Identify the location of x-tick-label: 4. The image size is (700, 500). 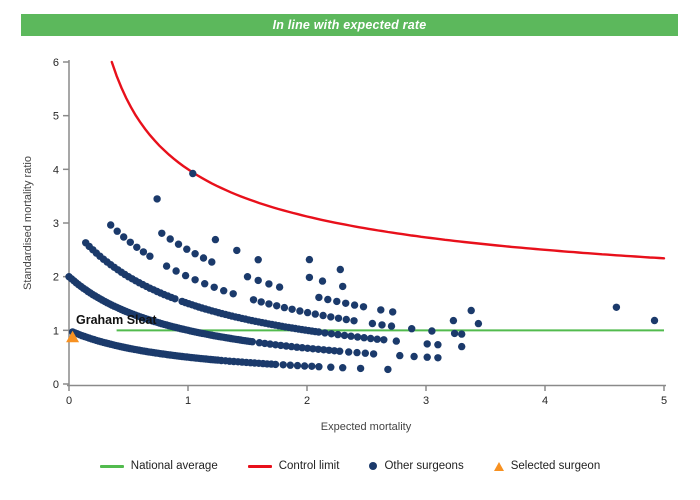
(545, 401).